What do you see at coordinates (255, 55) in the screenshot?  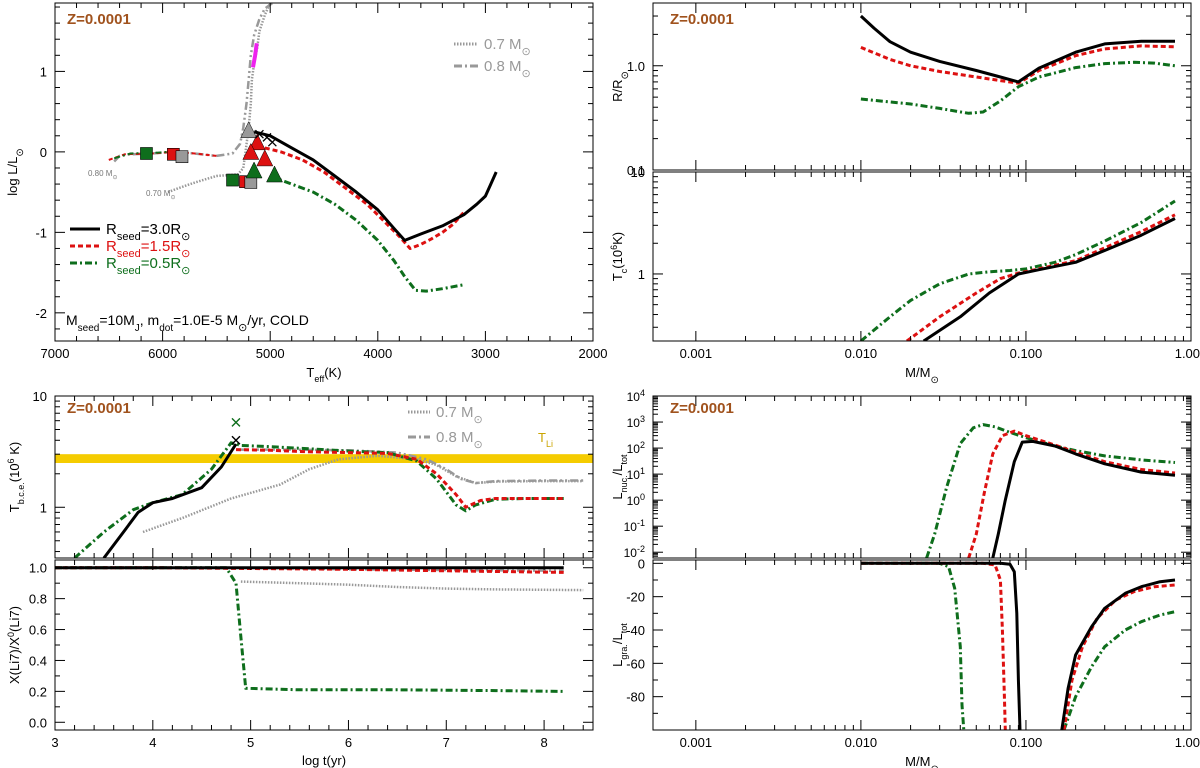 I see `hr-magenta-segment` at bounding box center [255, 55].